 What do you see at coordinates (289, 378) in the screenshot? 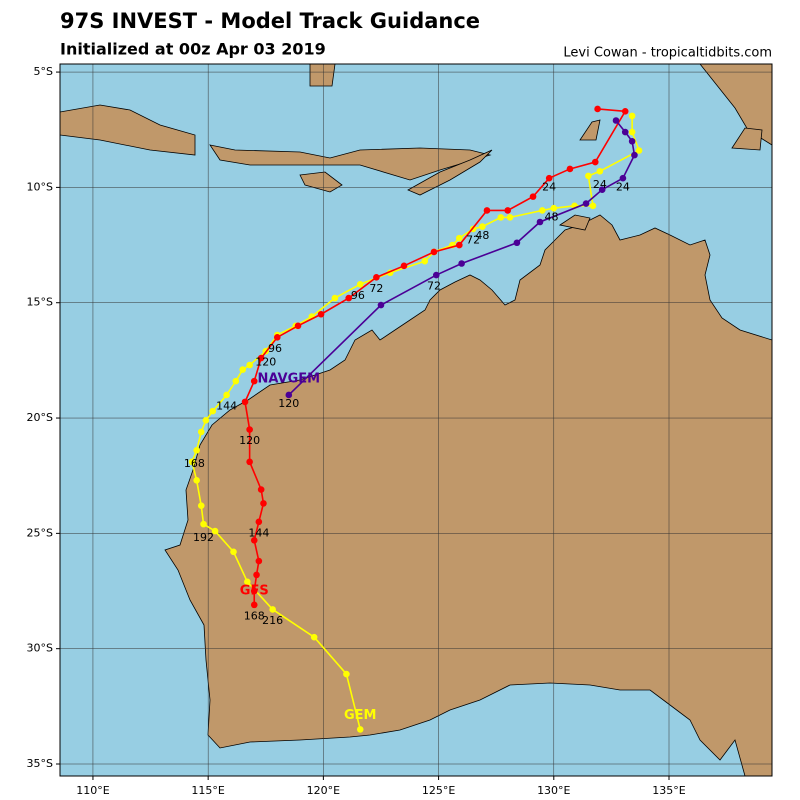
I see `track-name: NAVGEM` at bounding box center [289, 378].